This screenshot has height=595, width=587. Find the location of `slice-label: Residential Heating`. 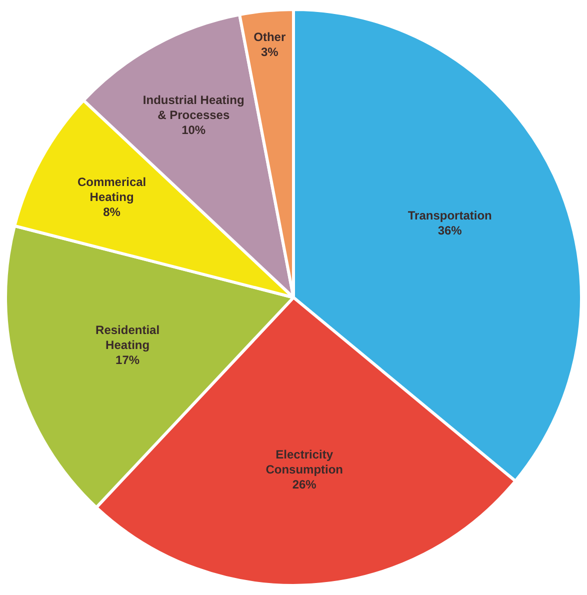

slice-label: Residential Heating is located at coordinates (128, 337).